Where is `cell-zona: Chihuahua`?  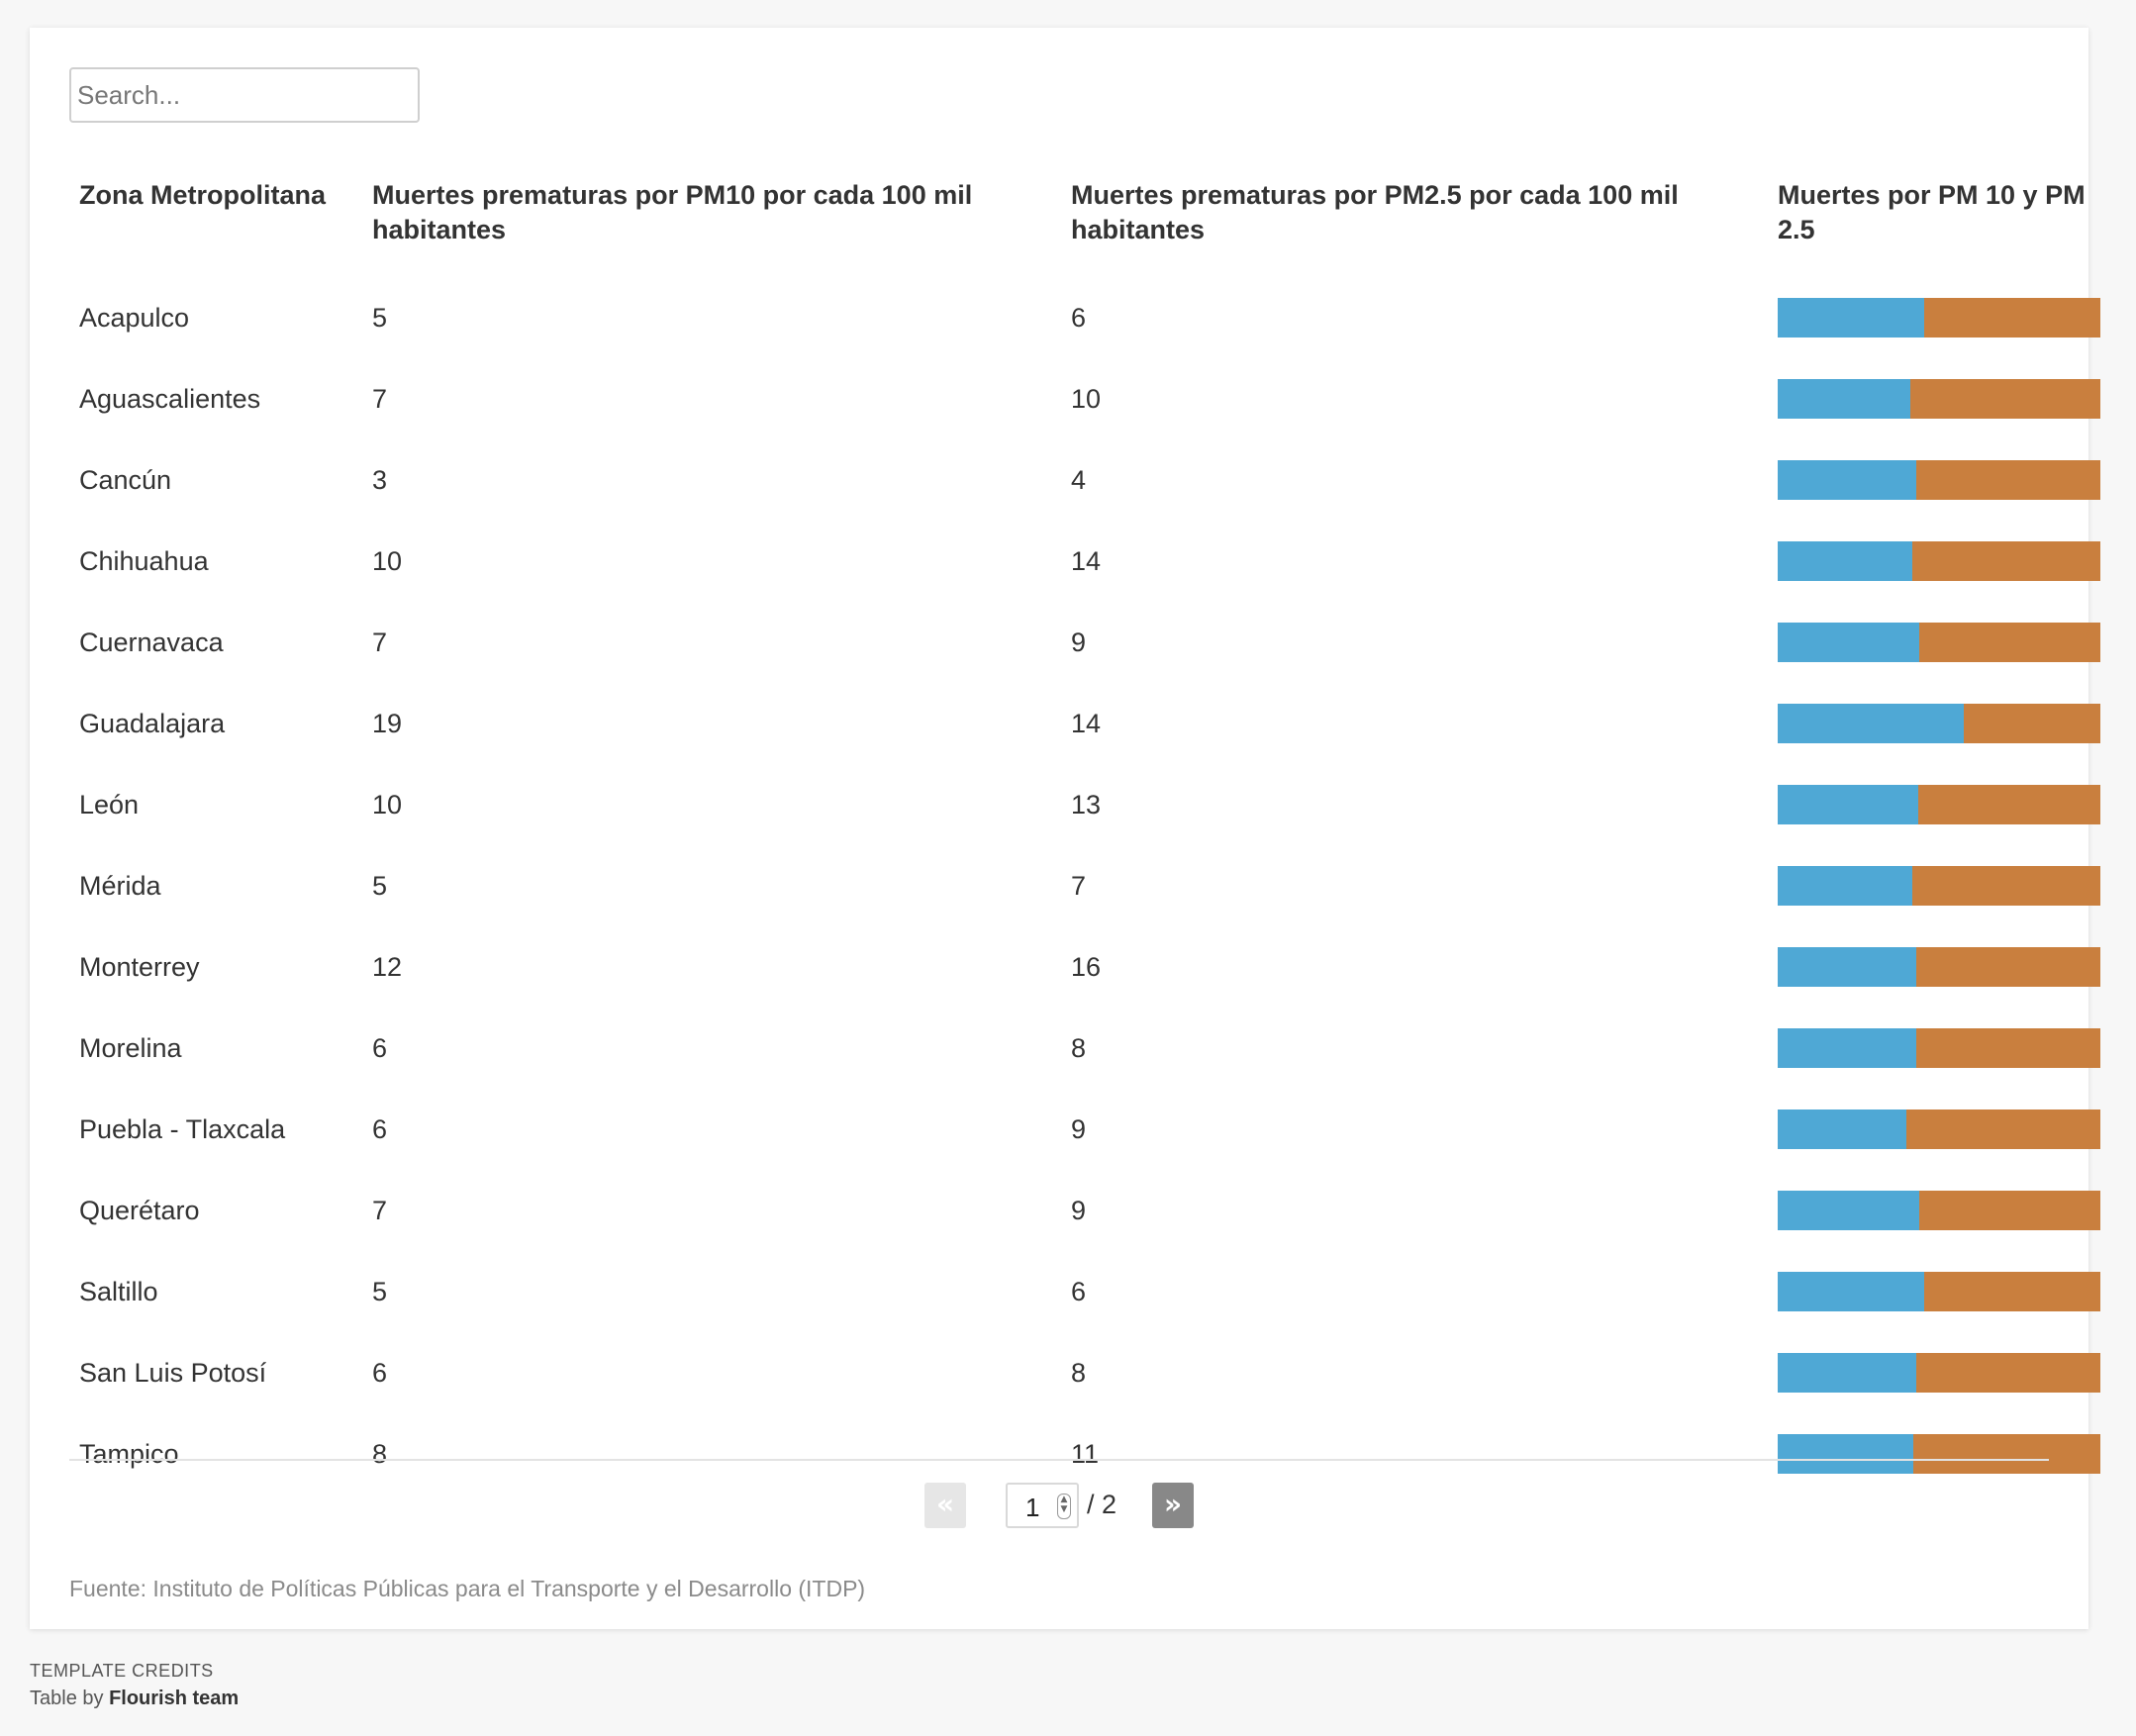
cell-zona: Chihuahua is located at coordinates (144, 560).